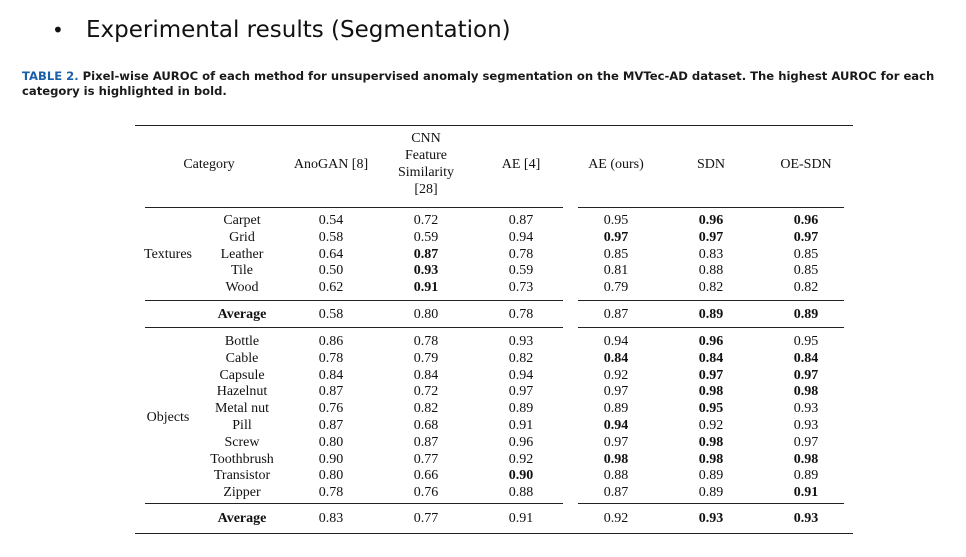 This screenshot has height=557, width=966. I want to click on average-rule-left, so click(354, 300).